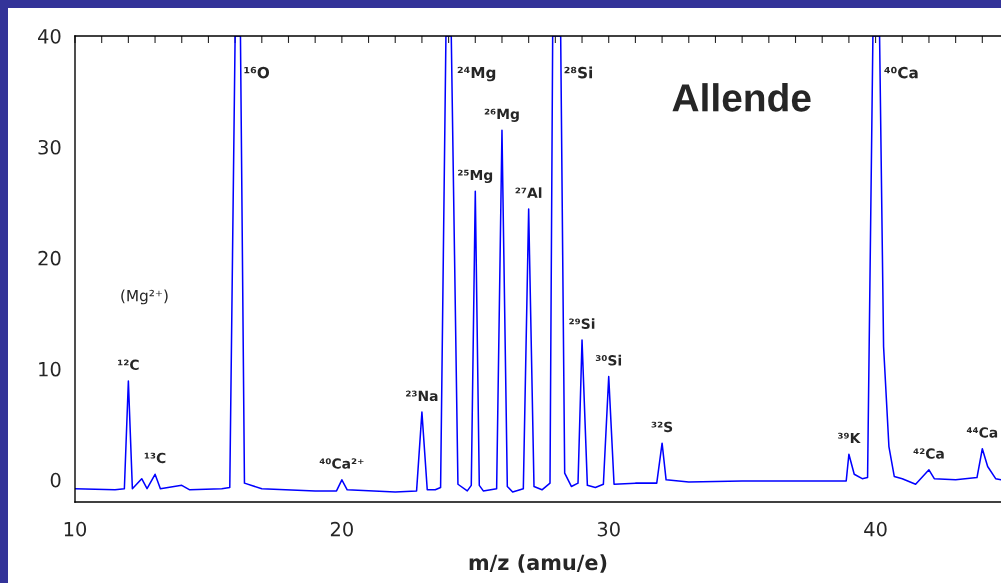 This screenshot has width=1001, height=583. Describe the element at coordinates (144, 297) in the screenshot. I see `annotation: (Mg²⁺)` at that location.